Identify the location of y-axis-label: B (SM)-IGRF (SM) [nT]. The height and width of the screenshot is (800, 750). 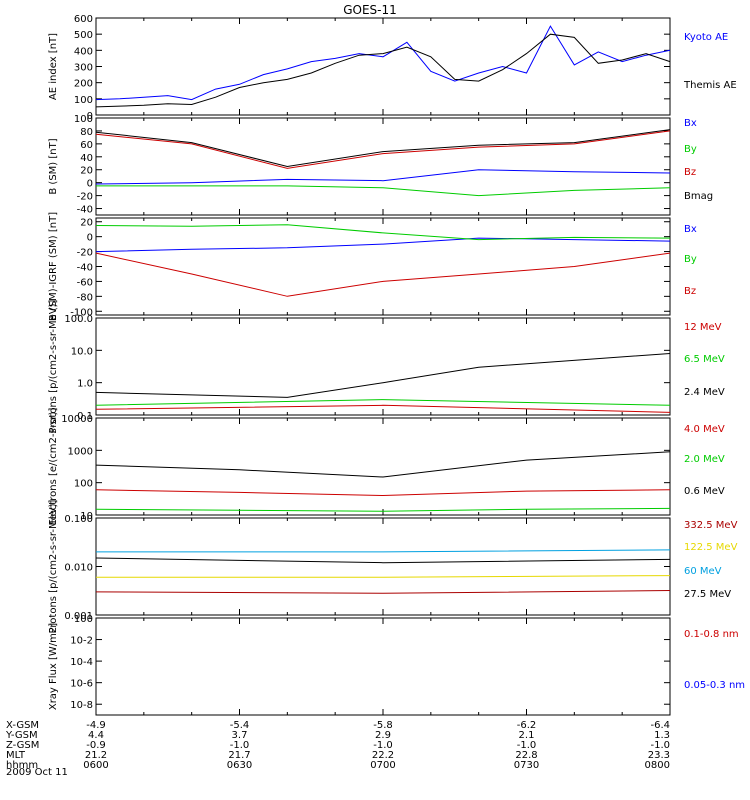
(53, 266).